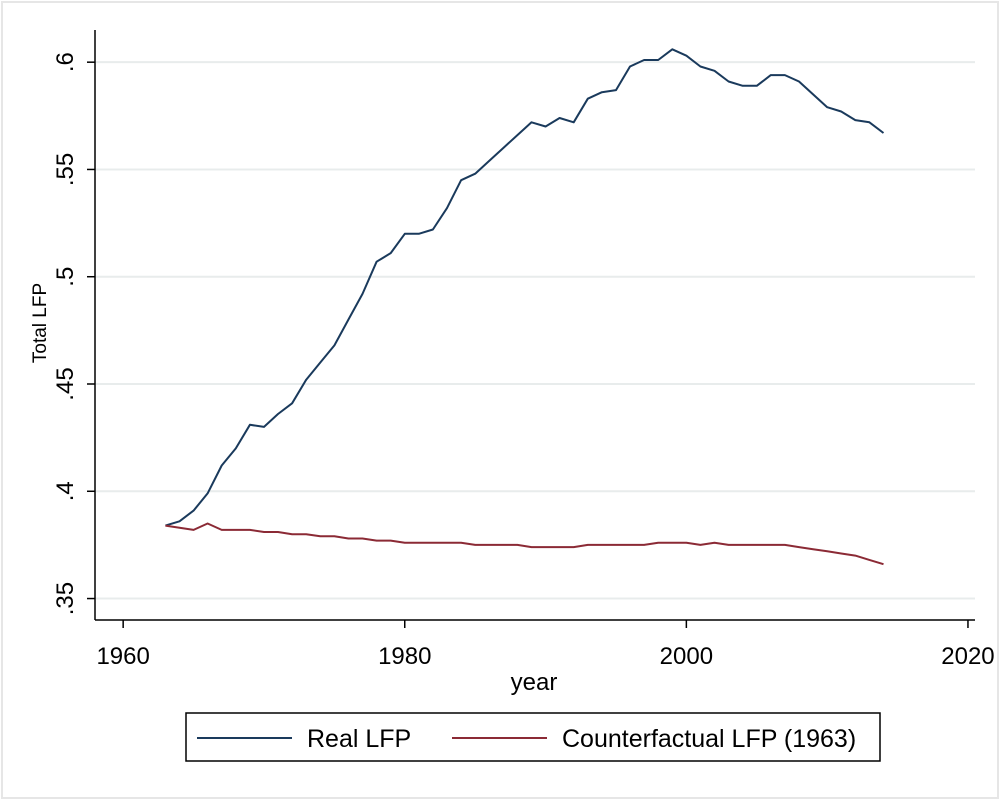 The image size is (1000, 800). What do you see at coordinates (65, 62) in the screenshot?
I see `y-tick-label-5: .6` at bounding box center [65, 62].